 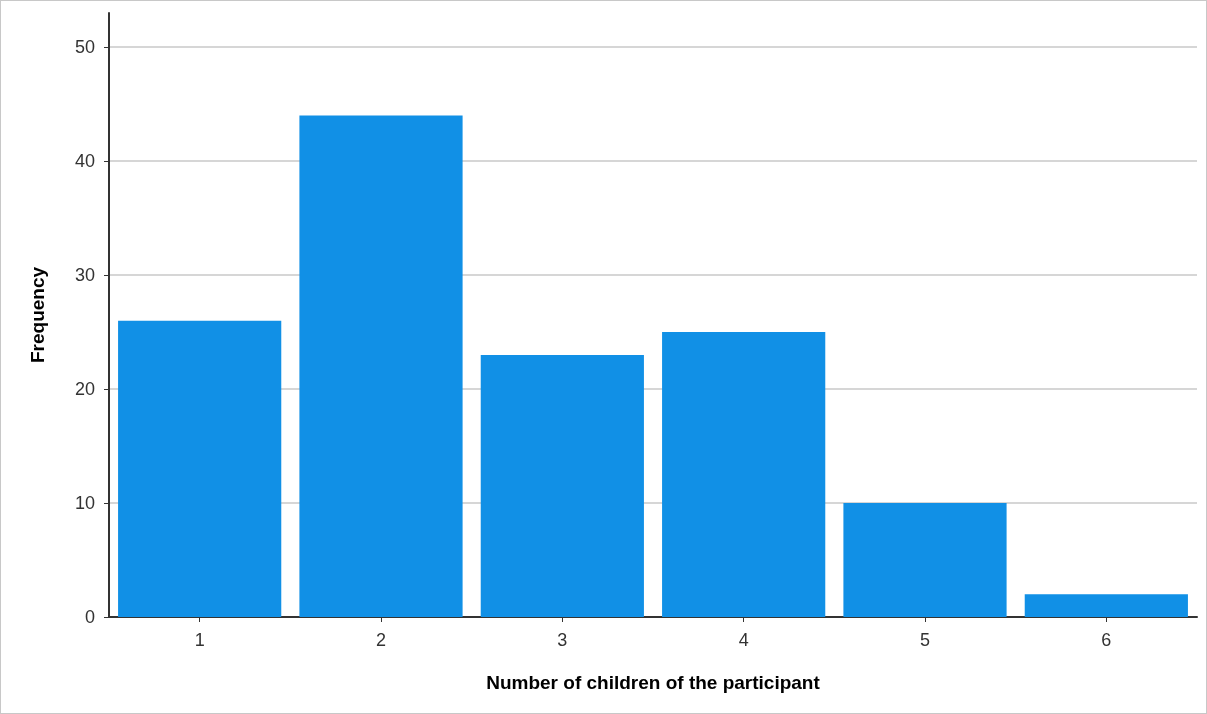 I want to click on y-tick-label: 10, so click(x=84, y=503).